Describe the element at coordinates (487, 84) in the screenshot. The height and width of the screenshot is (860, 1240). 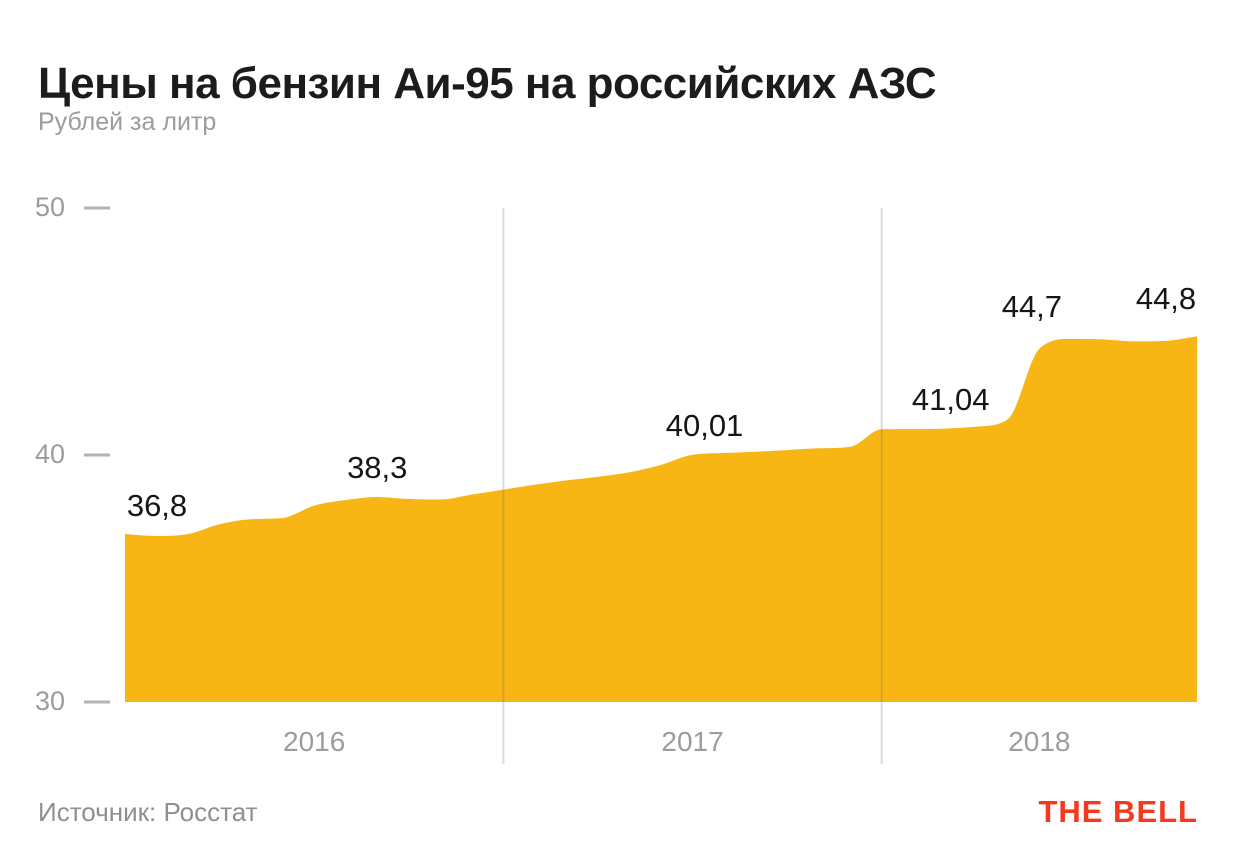
I see `chart-title: Цены на бензин Аи-95 на российских АЗС` at that location.